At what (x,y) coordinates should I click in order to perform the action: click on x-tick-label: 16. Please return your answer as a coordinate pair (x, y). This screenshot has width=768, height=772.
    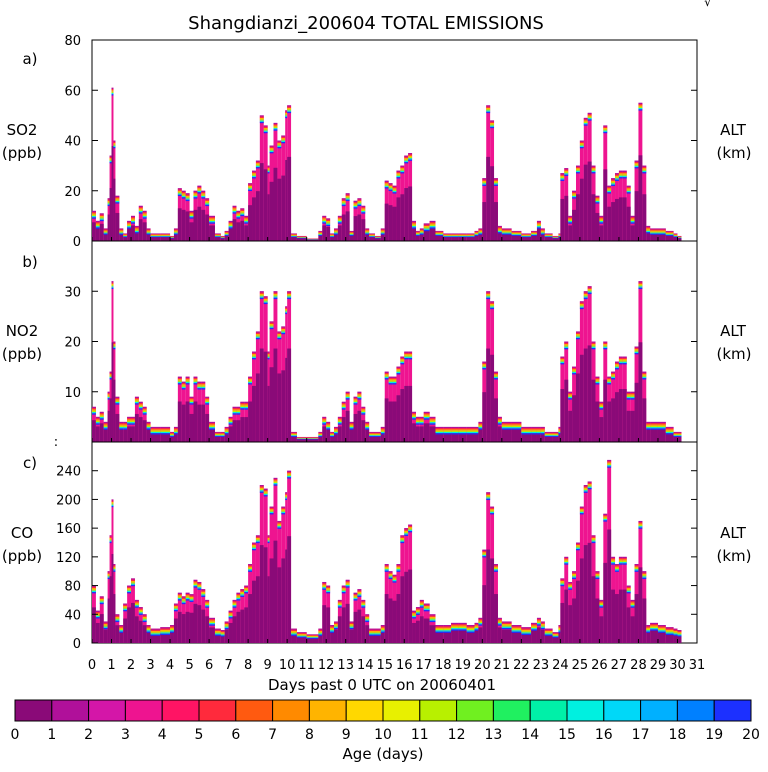
    Looking at the image, I should click on (404, 665).